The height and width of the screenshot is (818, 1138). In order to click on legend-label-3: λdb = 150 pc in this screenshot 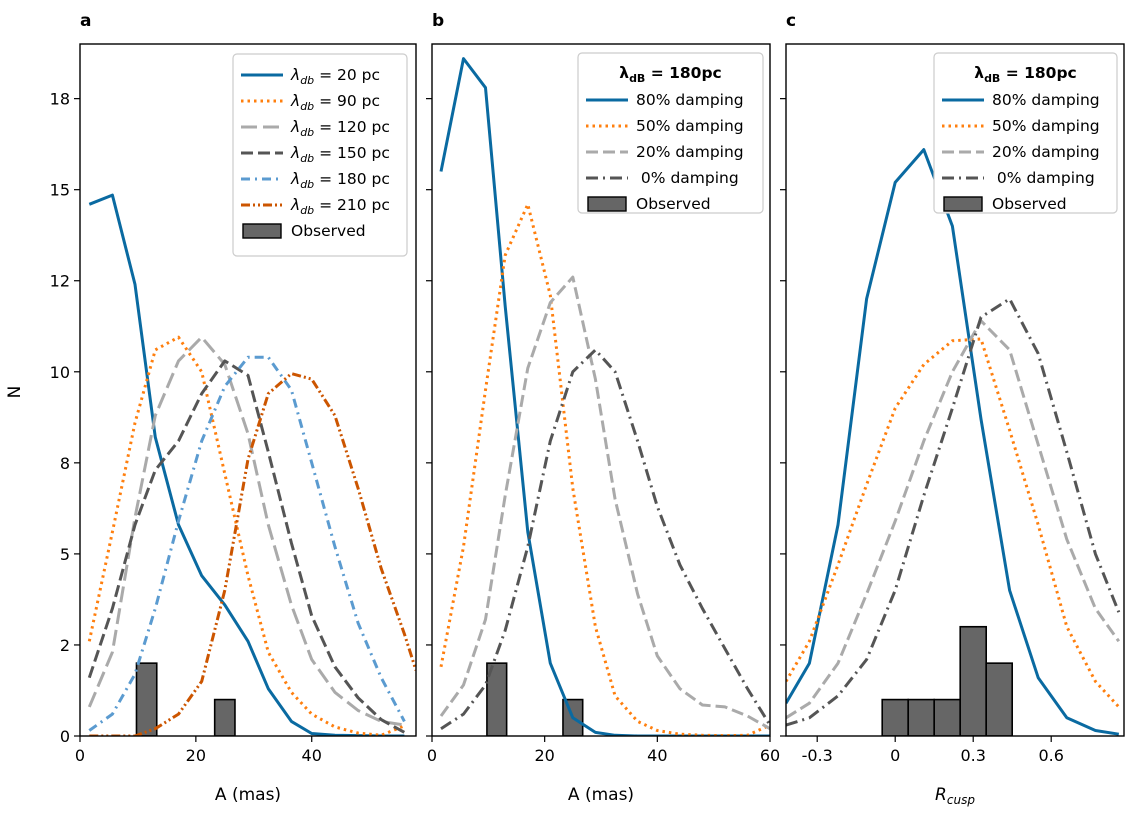, I will do `click(340, 154)`.